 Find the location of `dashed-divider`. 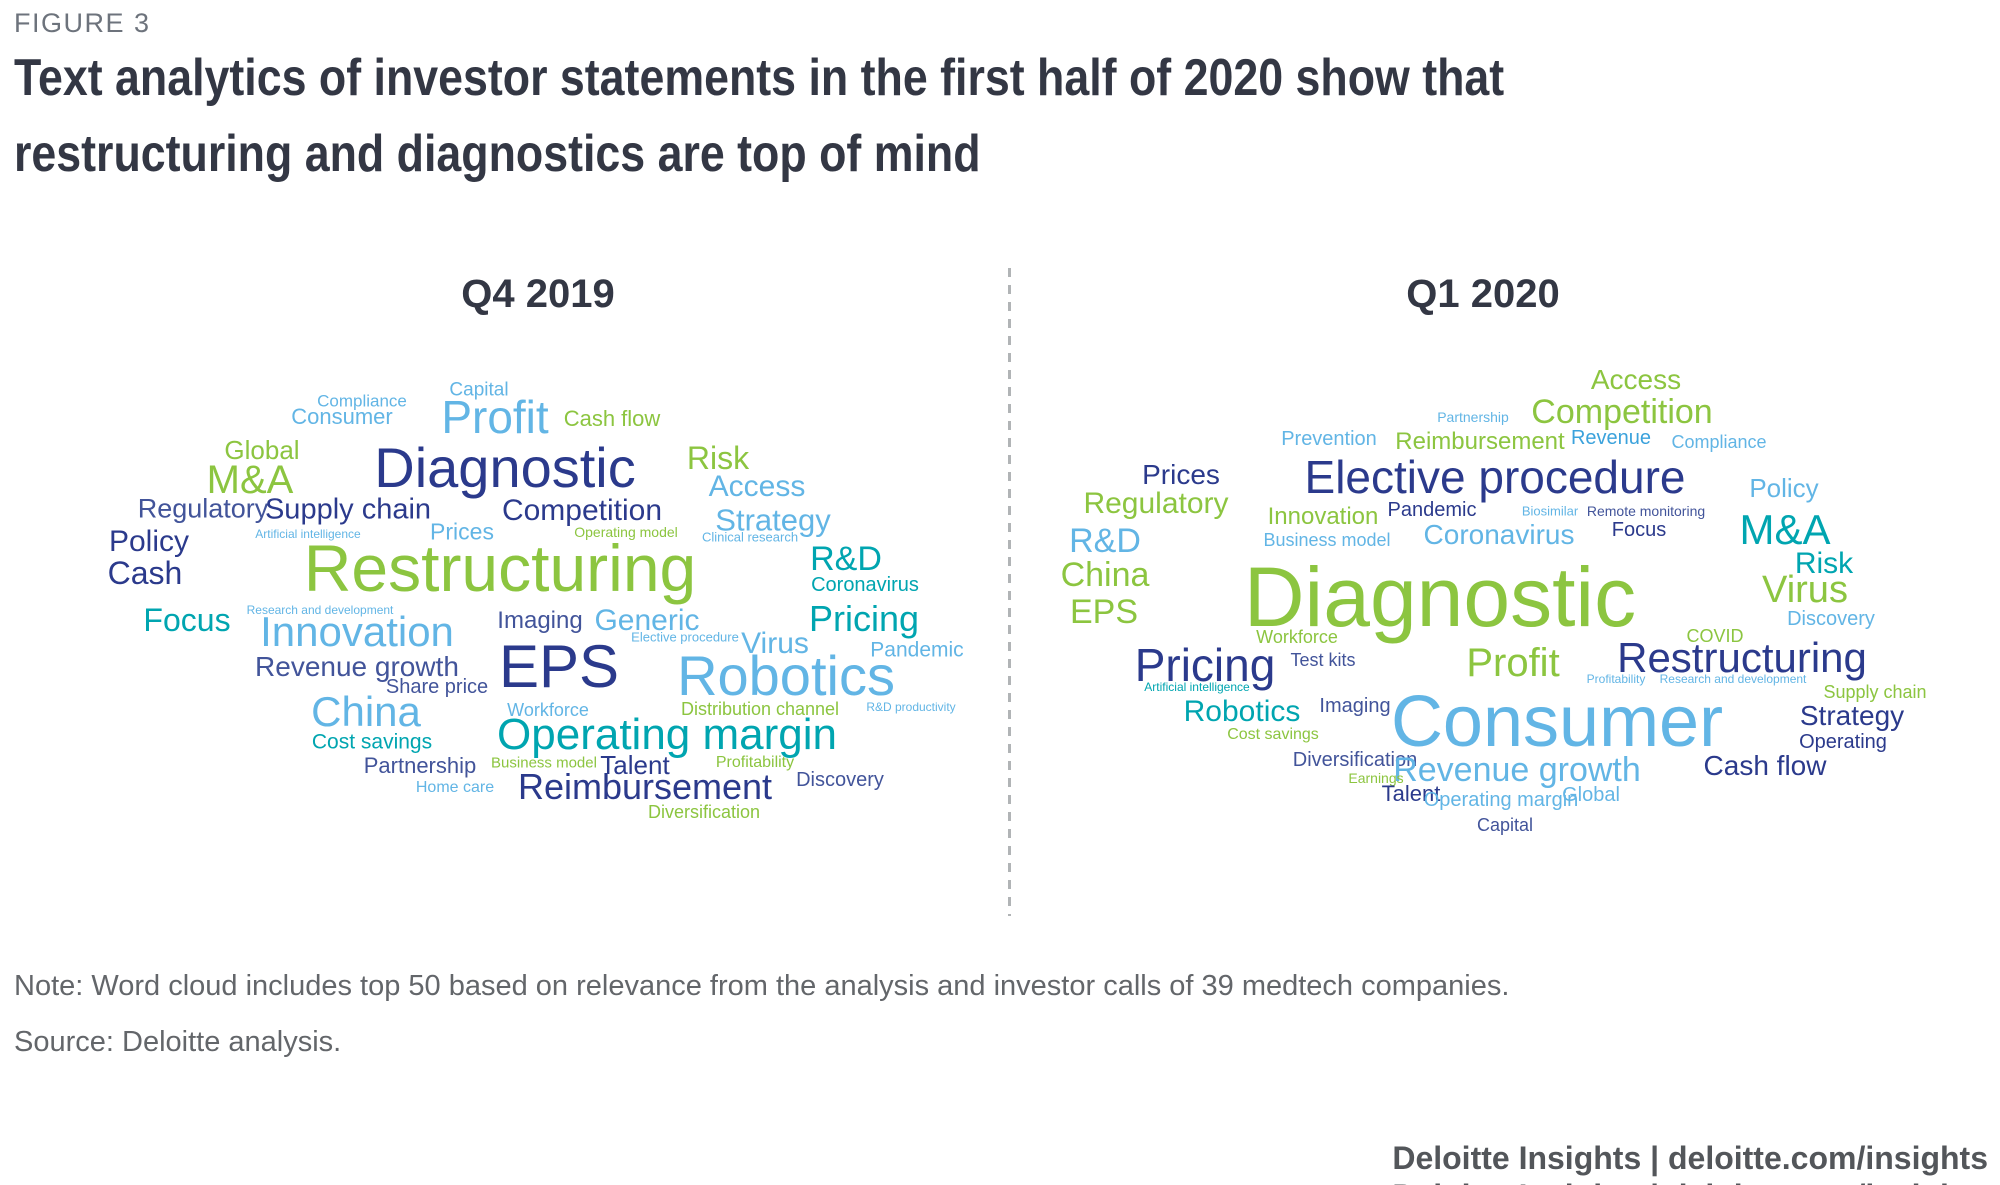

dashed-divider is located at coordinates (1009, 592).